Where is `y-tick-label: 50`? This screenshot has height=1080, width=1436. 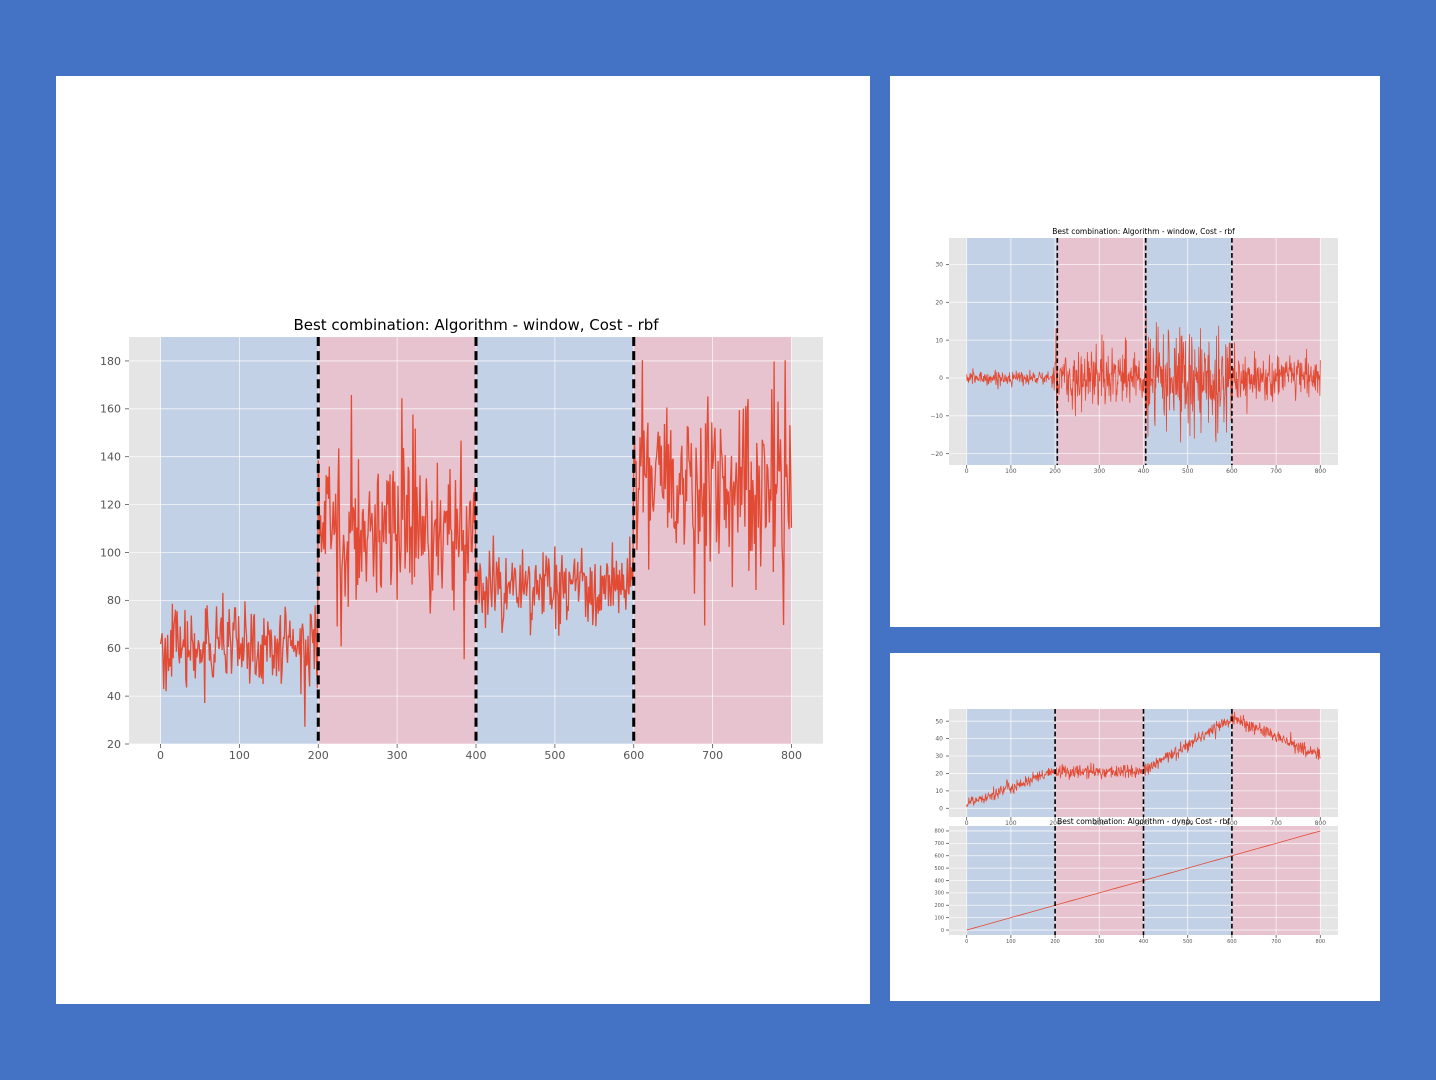
y-tick-label: 50 is located at coordinates (939, 721).